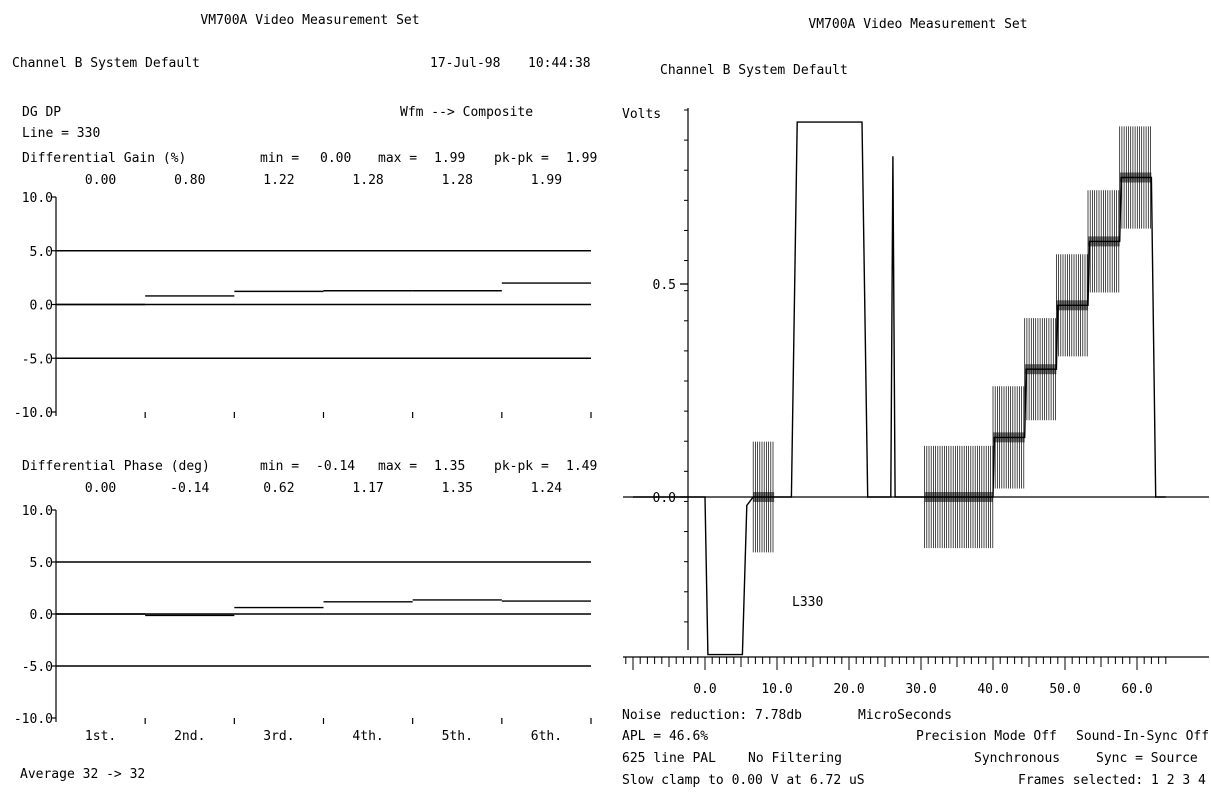 The image size is (1211, 793). I want to click on dp-min-value: -0.14, so click(335, 466).